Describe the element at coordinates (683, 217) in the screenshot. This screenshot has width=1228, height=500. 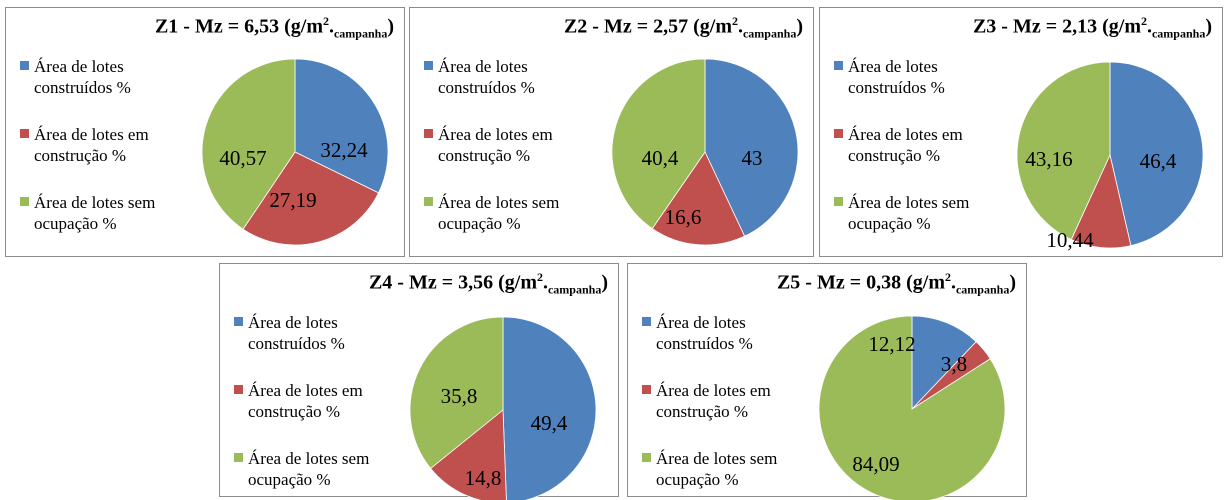
I see `pie-data-label: 16,6` at that location.